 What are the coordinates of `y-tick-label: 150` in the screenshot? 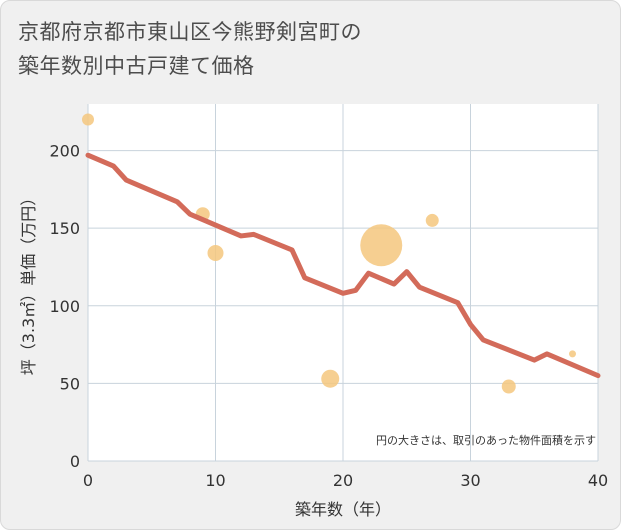 It's located at (64, 228).